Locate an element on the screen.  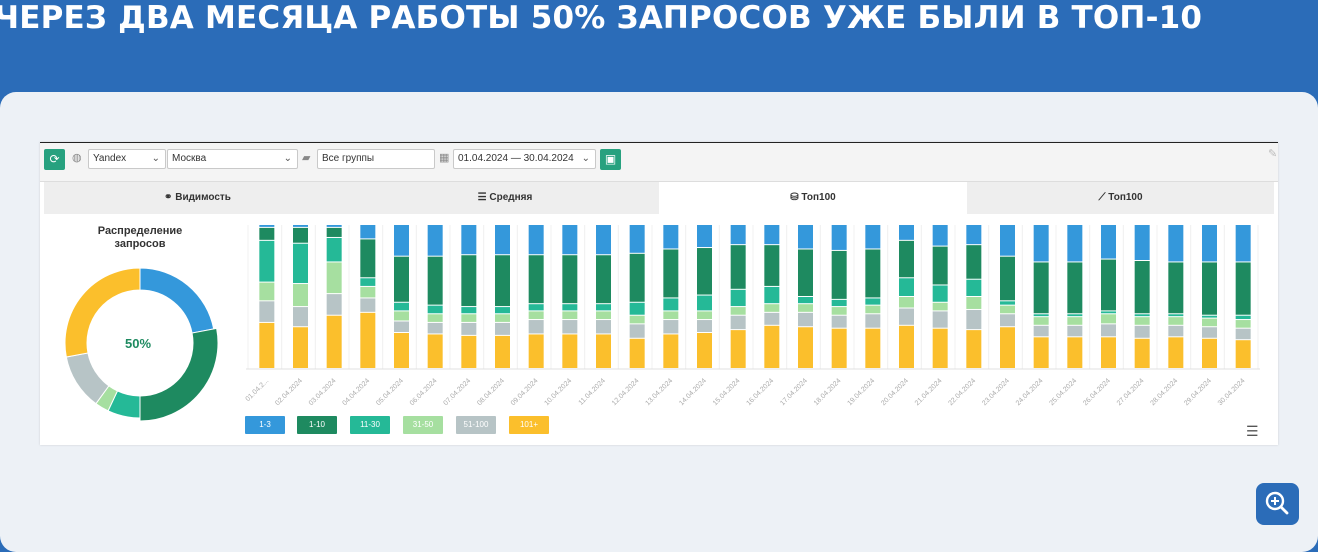
legend-item-11-30: 11-30 is located at coordinates (370, 425).